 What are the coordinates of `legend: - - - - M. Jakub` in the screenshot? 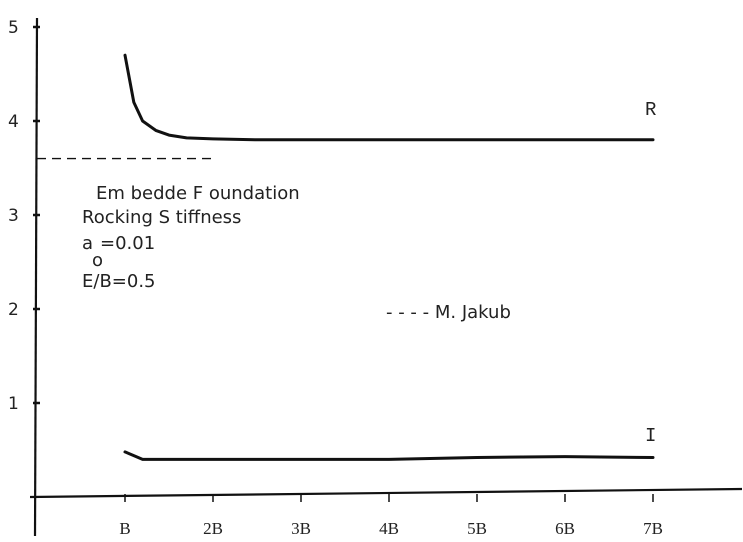 It's located at (448, 312).